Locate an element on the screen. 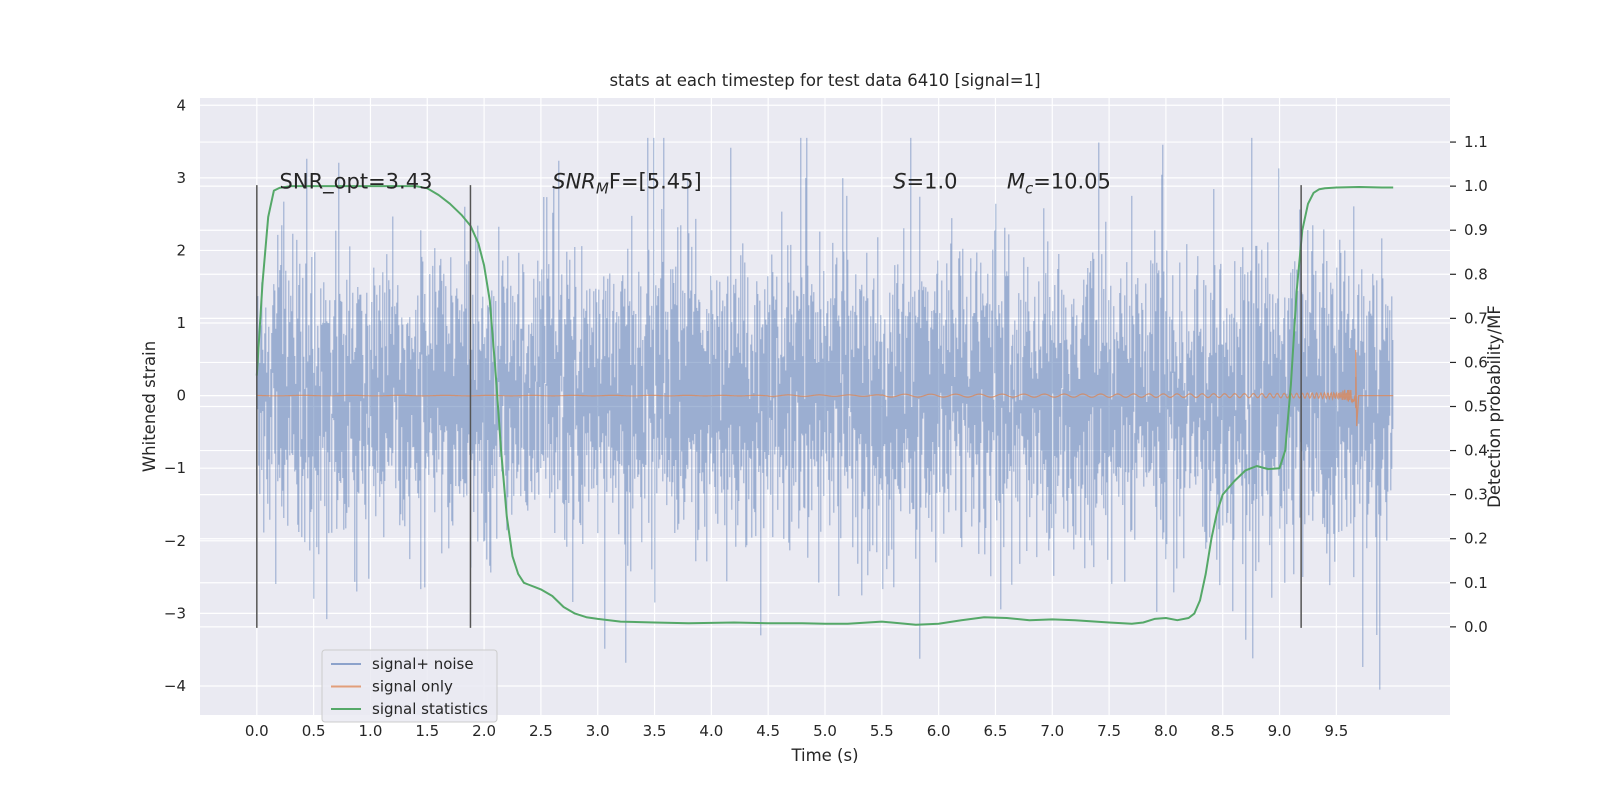  x-tick-label: 5.0 is located at coordinates (825, 731).